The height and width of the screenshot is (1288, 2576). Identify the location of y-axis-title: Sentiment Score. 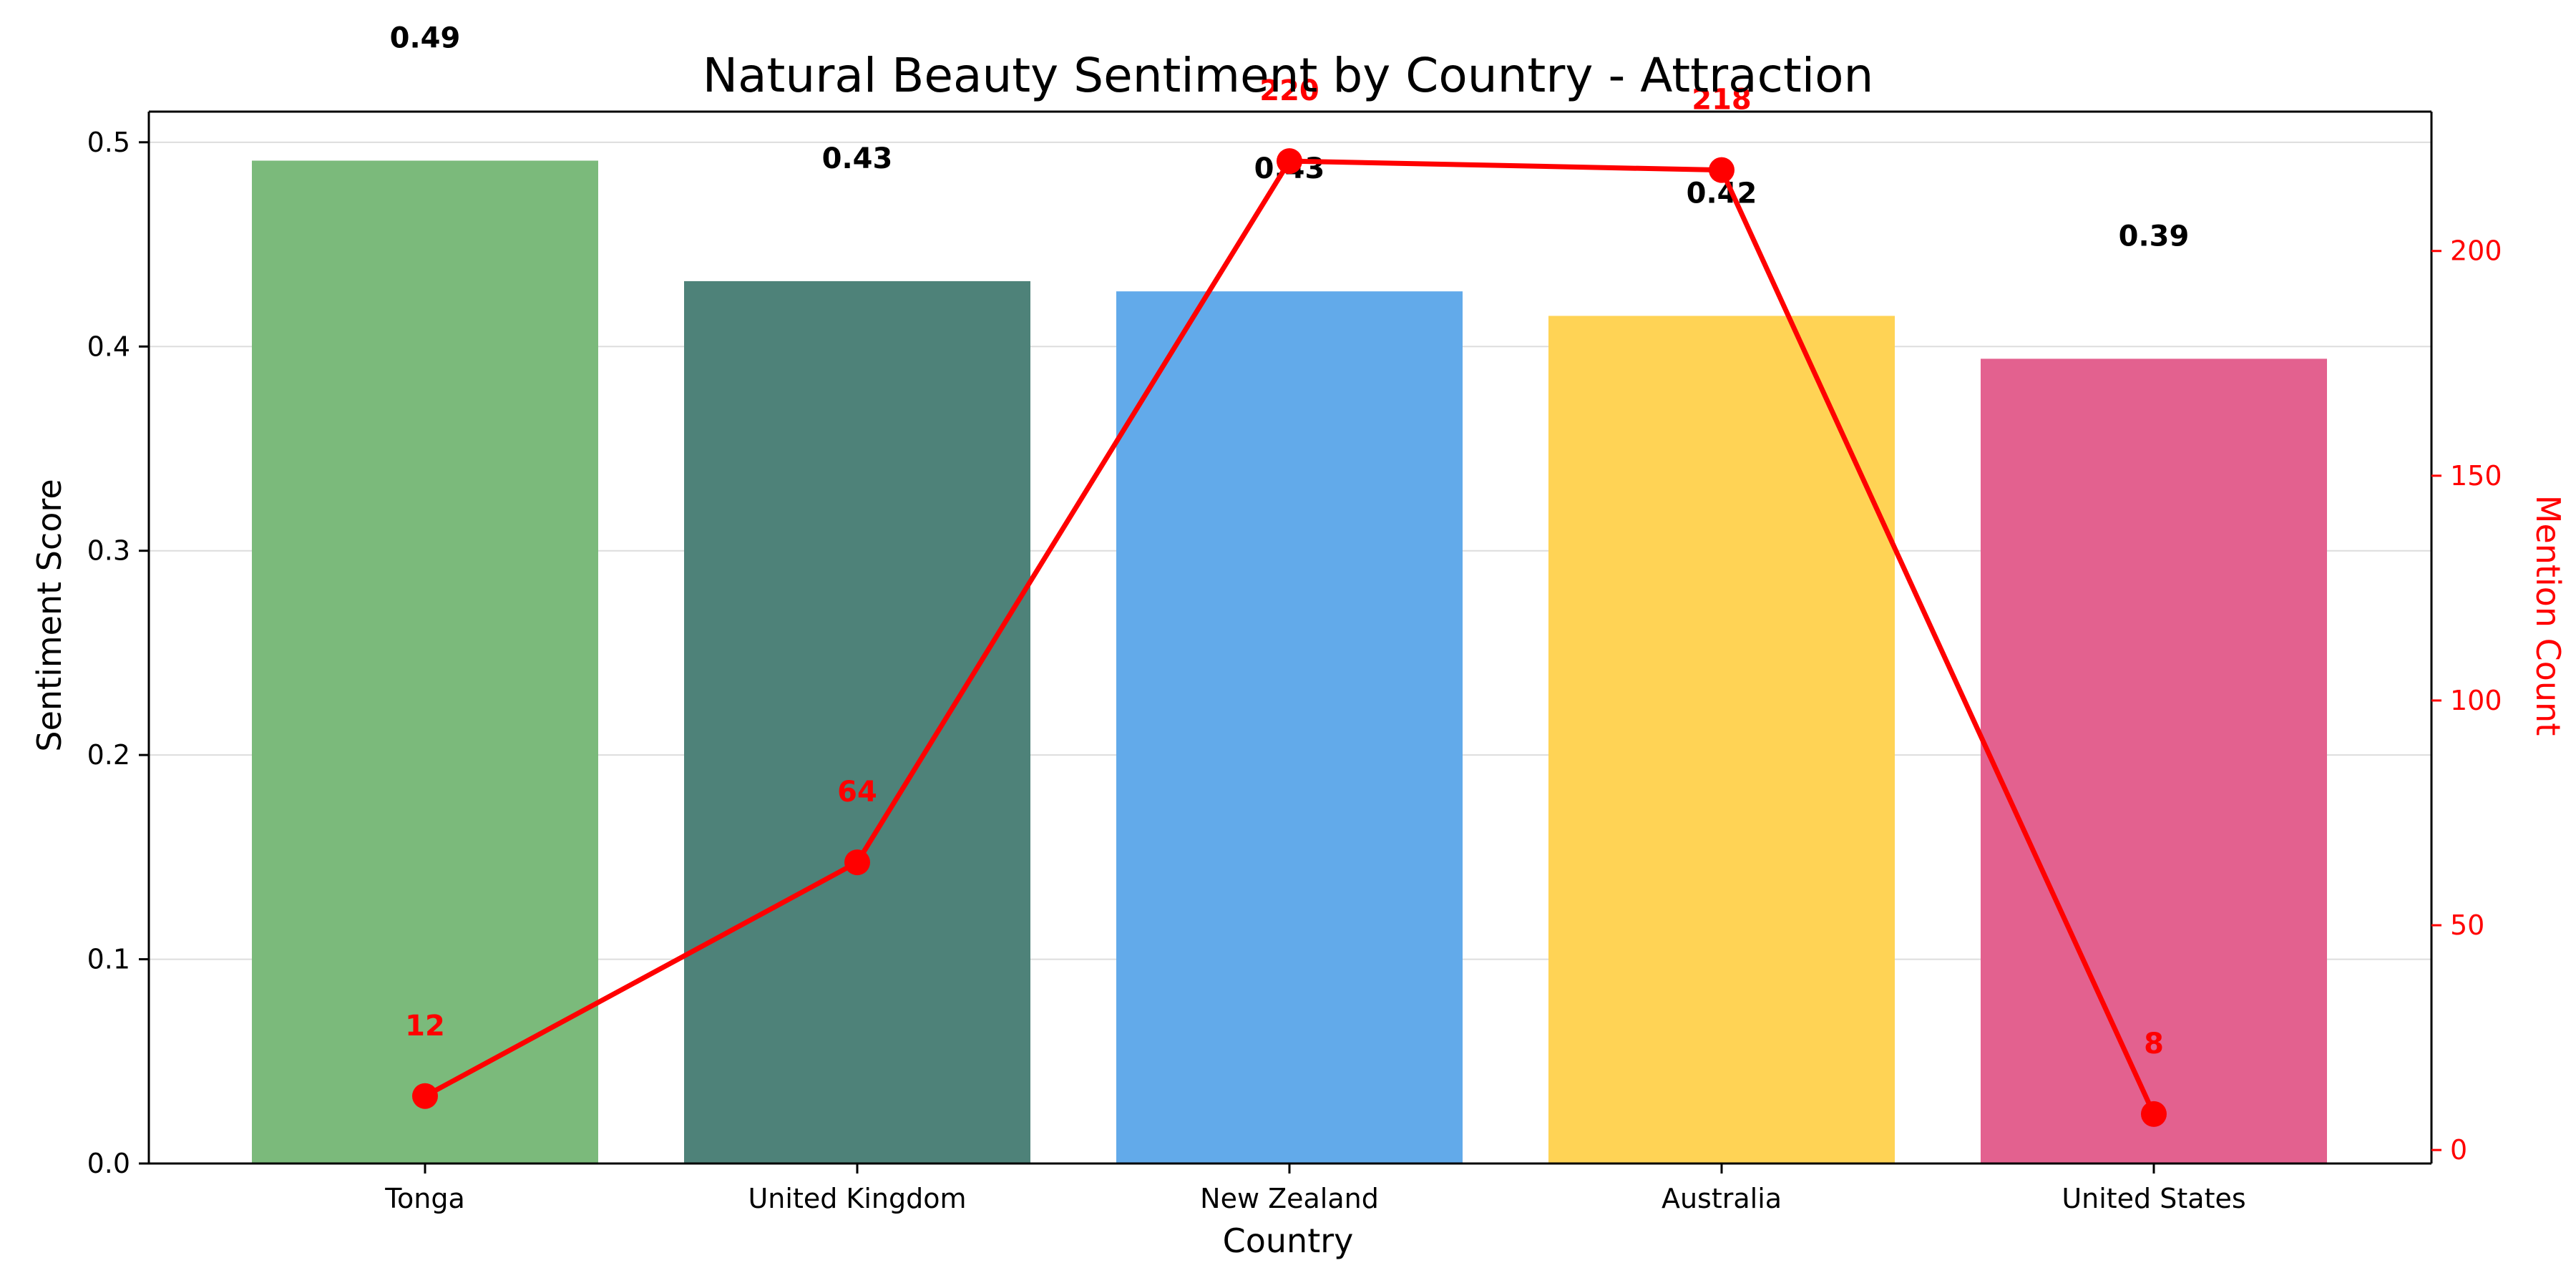
(49, 615).